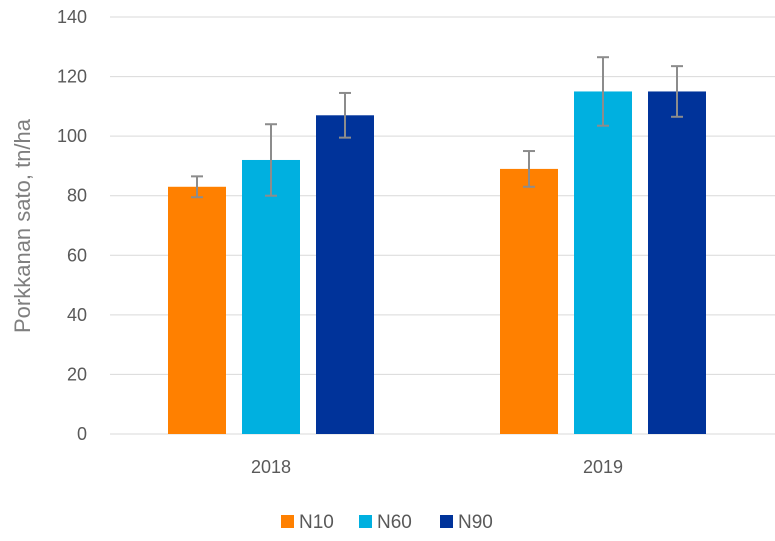 This screenshot has width=775, height=541. I want to click on y-tick-label: 100, so click(72, 136).